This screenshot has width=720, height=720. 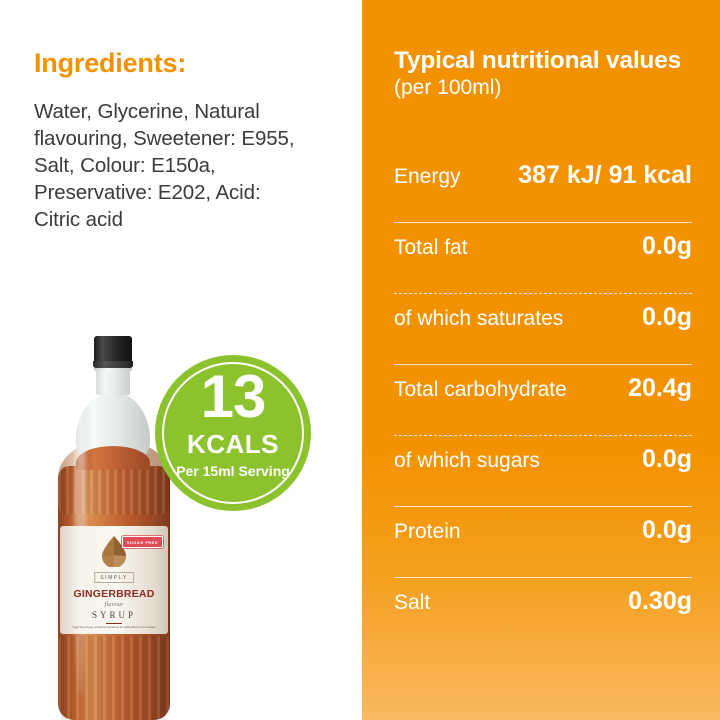 What do you see at coordinates (113, 368) in the screenshot?
I see `bottle-neck-ring` at bounding box center [113, 368].